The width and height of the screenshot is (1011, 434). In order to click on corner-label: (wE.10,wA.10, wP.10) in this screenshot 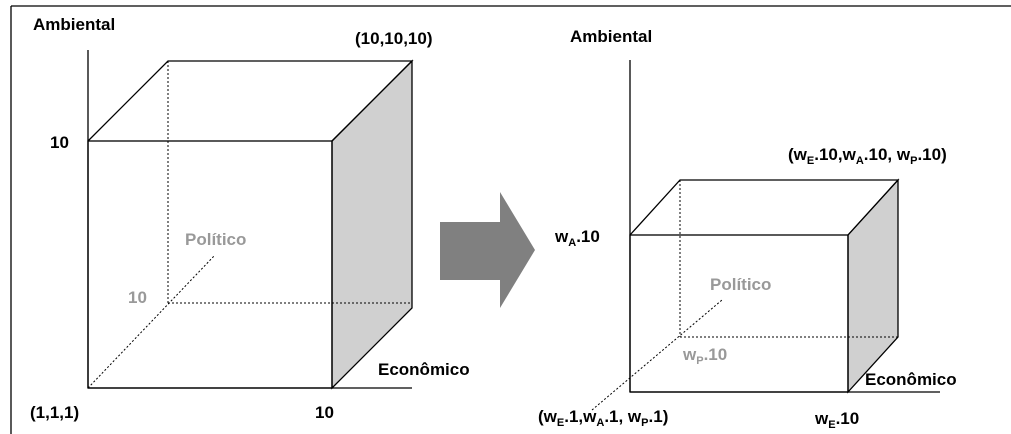, I will do `click(867, 156)`.